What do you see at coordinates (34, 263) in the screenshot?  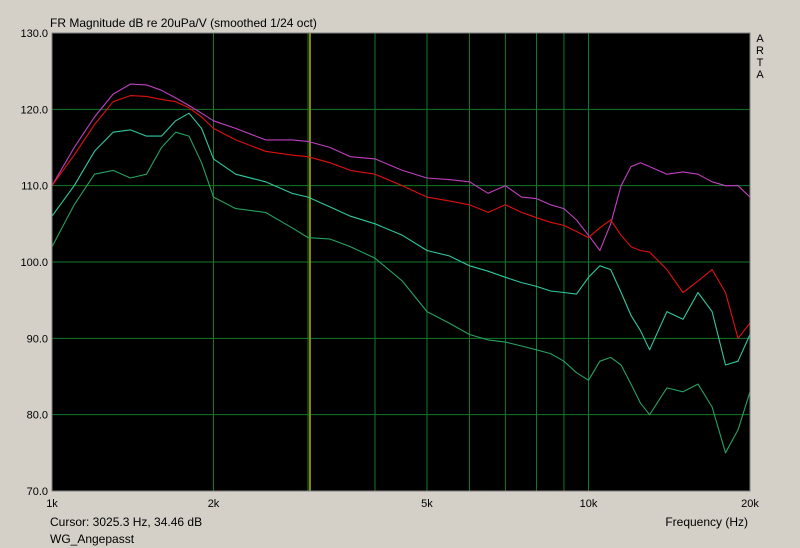 I see `y-tick-label: 100.0` at bounding box center [34, 263].